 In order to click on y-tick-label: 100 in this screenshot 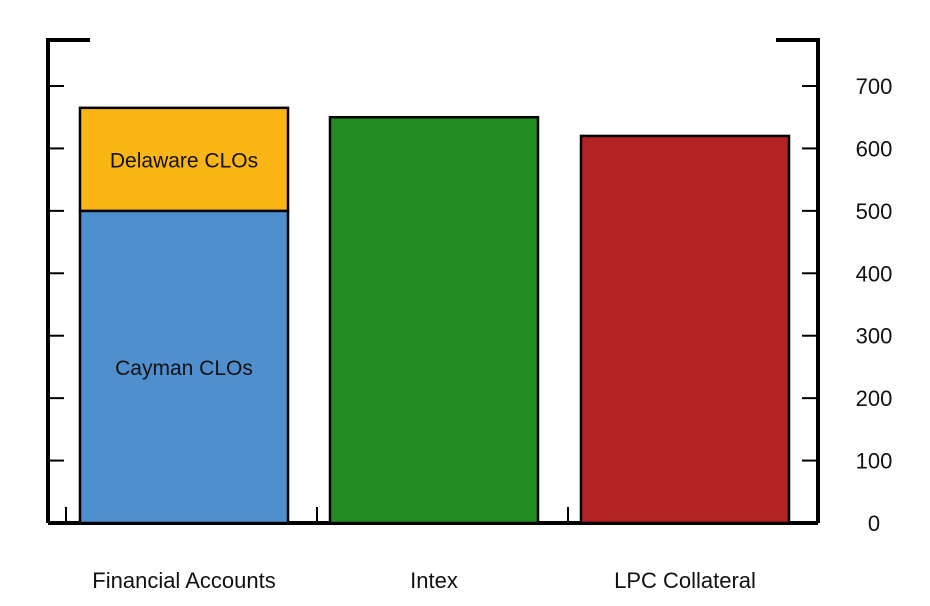, I will do `click(874, 461)`.